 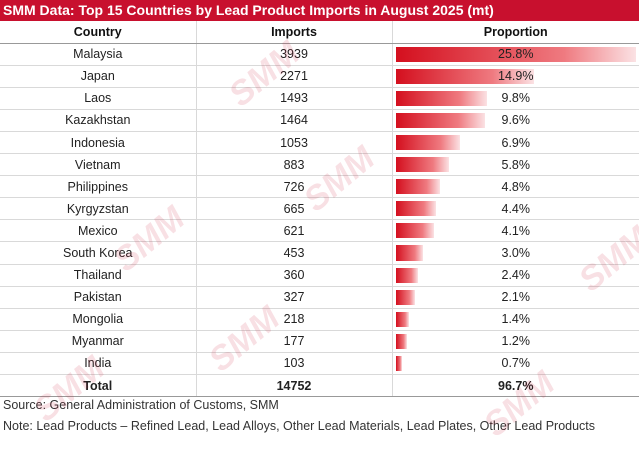 I want to click on column-header-country: Country, so click(x=98, y=32).